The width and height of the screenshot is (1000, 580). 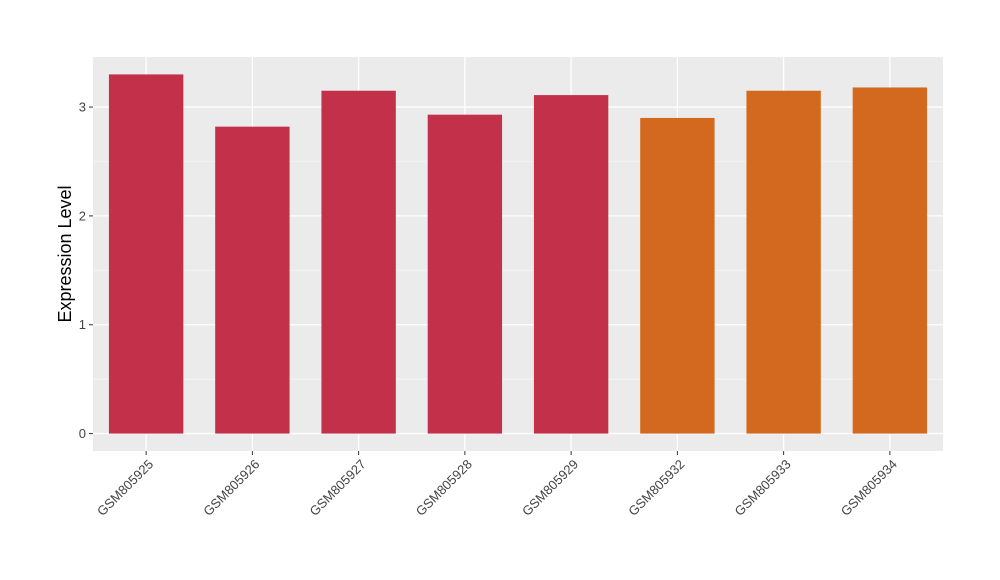 I want to click on y-axis-title: Expression Level, so click(x=65, y=253).